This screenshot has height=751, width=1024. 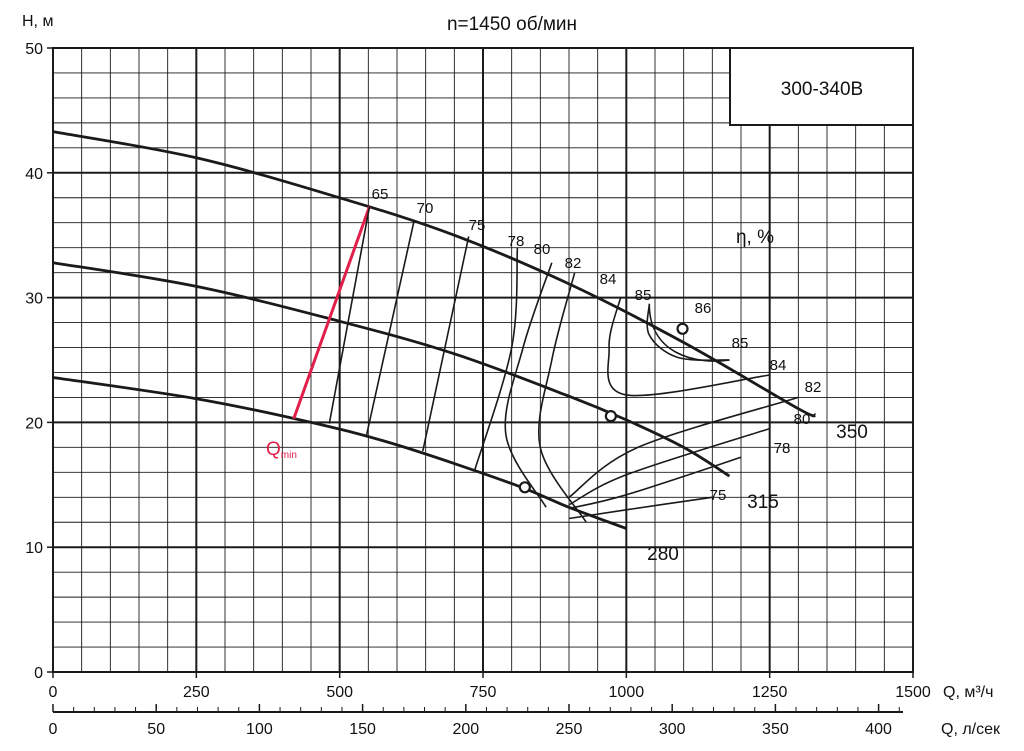 What do you see at coordinates (38, 673) in the screenshot?
I see `y-tick-label: 0` at bounding box center [38, 673].